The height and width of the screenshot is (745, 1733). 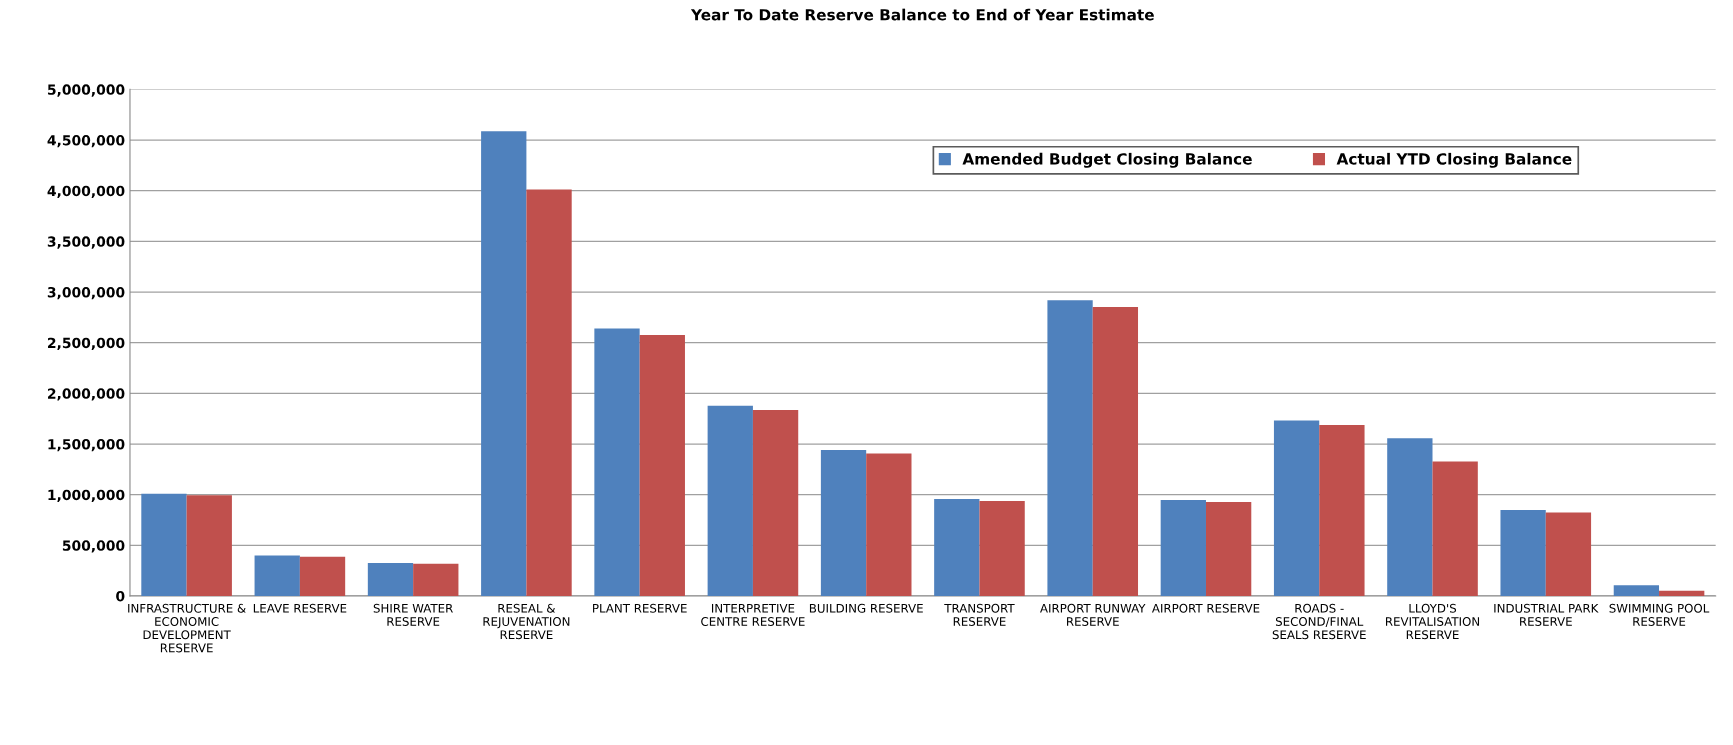 What do you see at coordinates (1107, 160) in the screenshot?
I see `legend-label: Amended Budget Closing Balance` at bounding box center [1107, 160].